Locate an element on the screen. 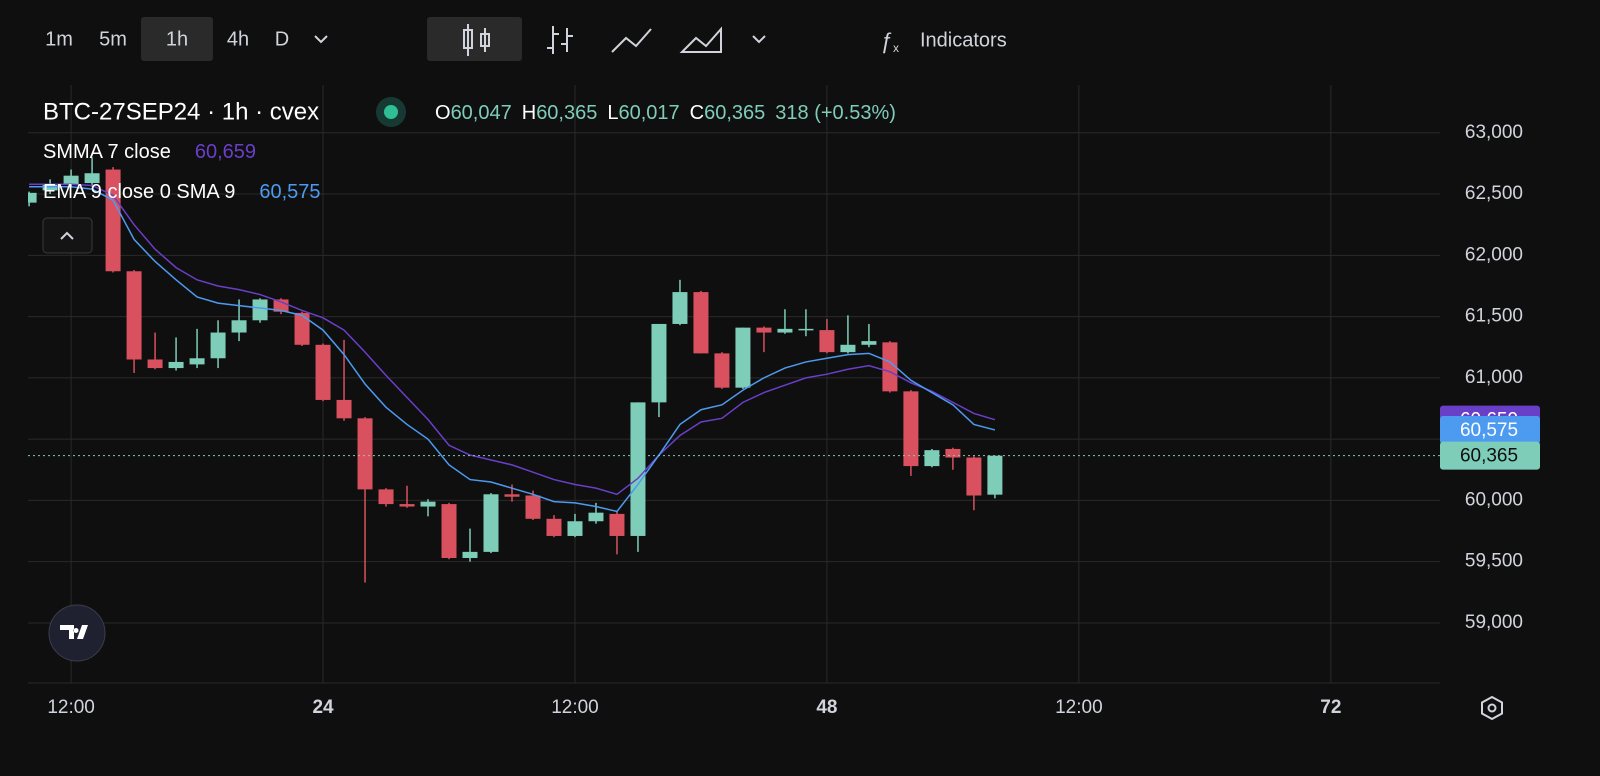  candle-type-bg is located at coordinates (474, 39).